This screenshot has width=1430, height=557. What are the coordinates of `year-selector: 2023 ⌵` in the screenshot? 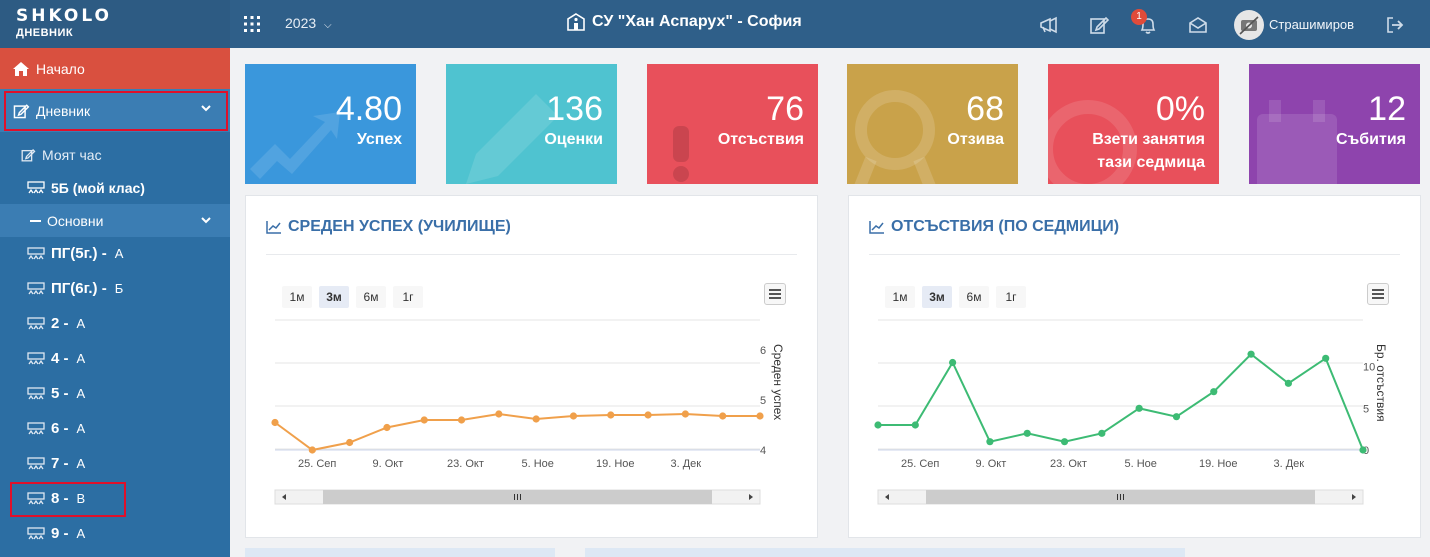 It's located at (308, 23).